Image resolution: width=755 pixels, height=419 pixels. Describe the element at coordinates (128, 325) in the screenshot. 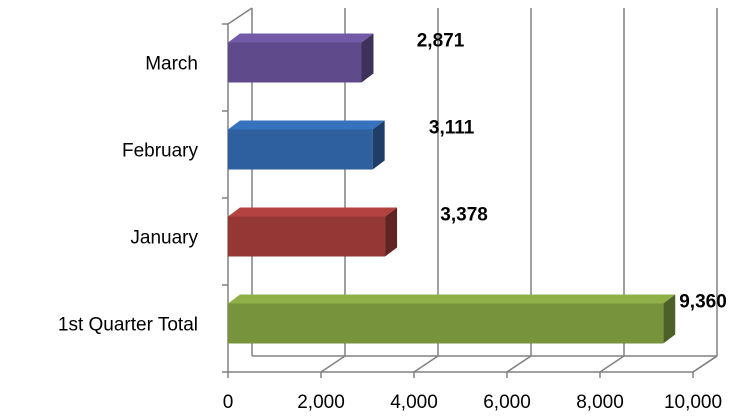

I see `category-label: 1st Quarter Total` at that location.